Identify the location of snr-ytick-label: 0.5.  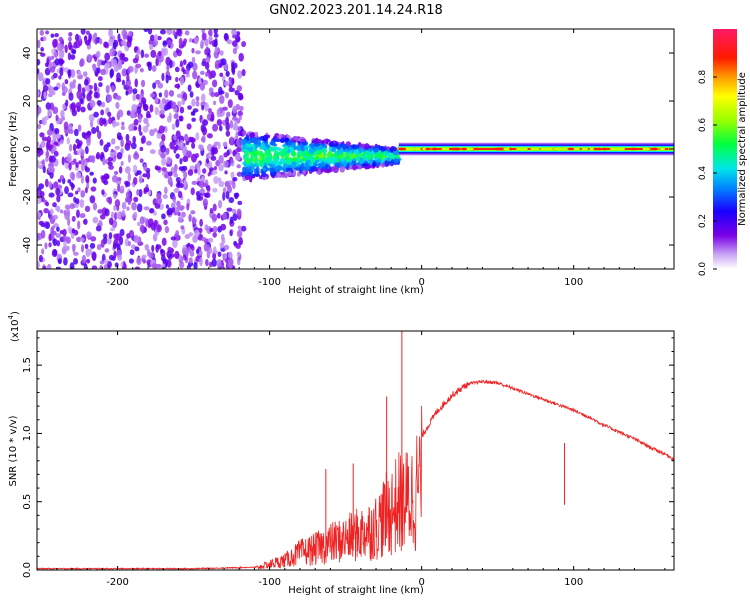
(27, 502).